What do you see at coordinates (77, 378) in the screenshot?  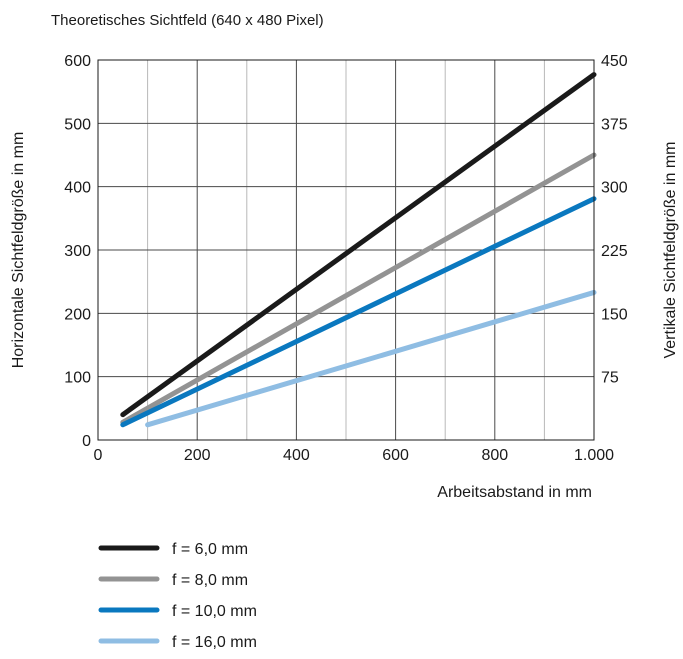 I see `y-tick-label: 100` at bounding box center [77, 378].